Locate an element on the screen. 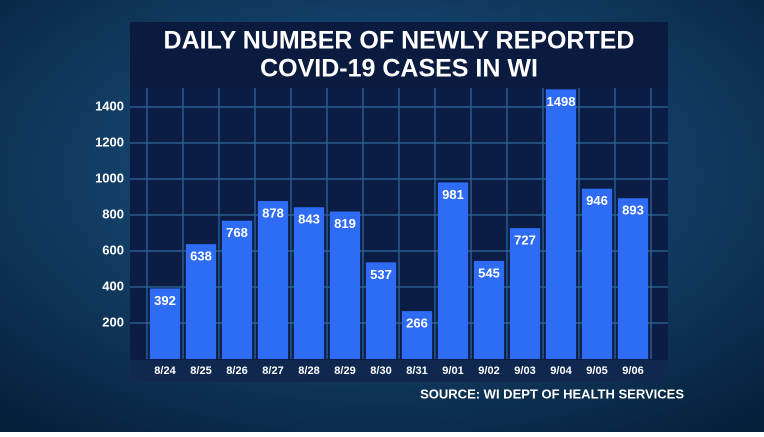 The width and height of the screenshot is (764, 437). x-tick-label: 8/29 is located at coordinates (344, 371).